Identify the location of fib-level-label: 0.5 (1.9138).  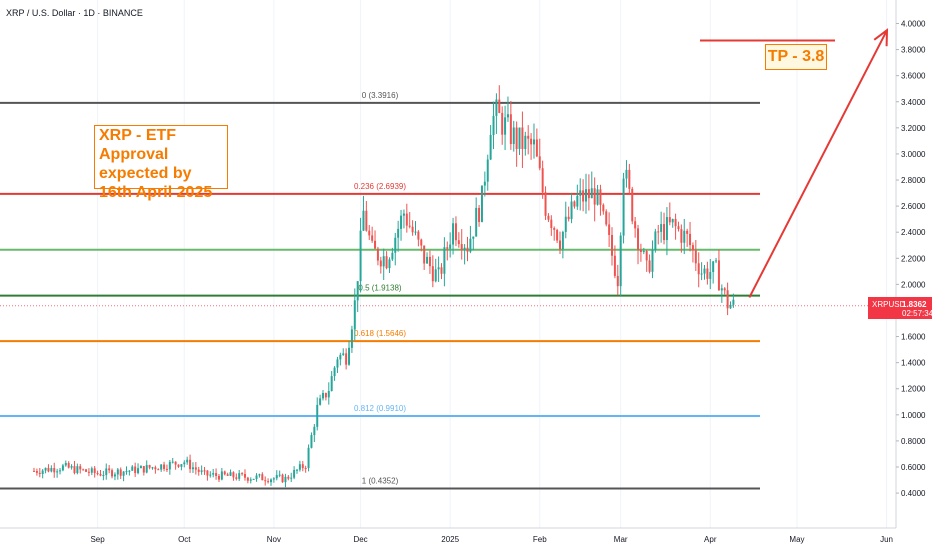
(379, 288).